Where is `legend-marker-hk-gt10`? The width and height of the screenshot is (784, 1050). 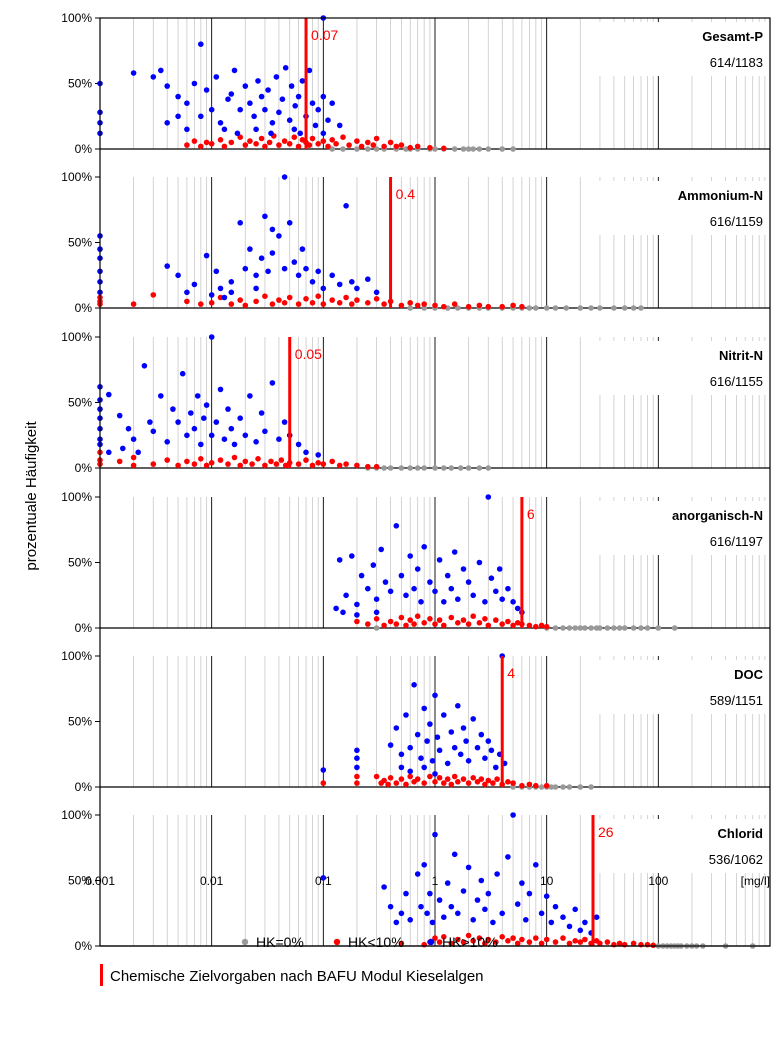 legend-marker-hk-gt10 is located at coordinates (431, 942).